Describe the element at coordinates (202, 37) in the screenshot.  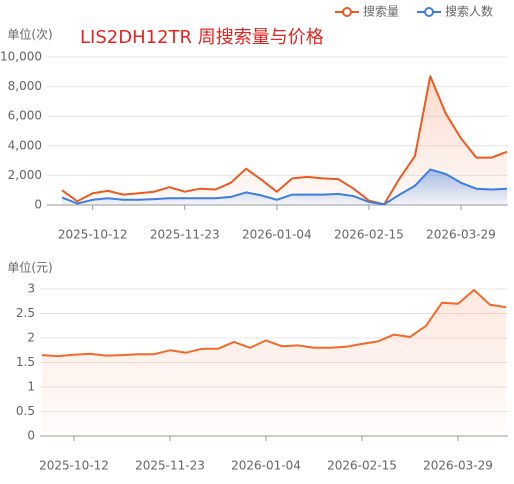
I see `chart-title: LIS2DH12TR 周搜索量与价格` at that location.